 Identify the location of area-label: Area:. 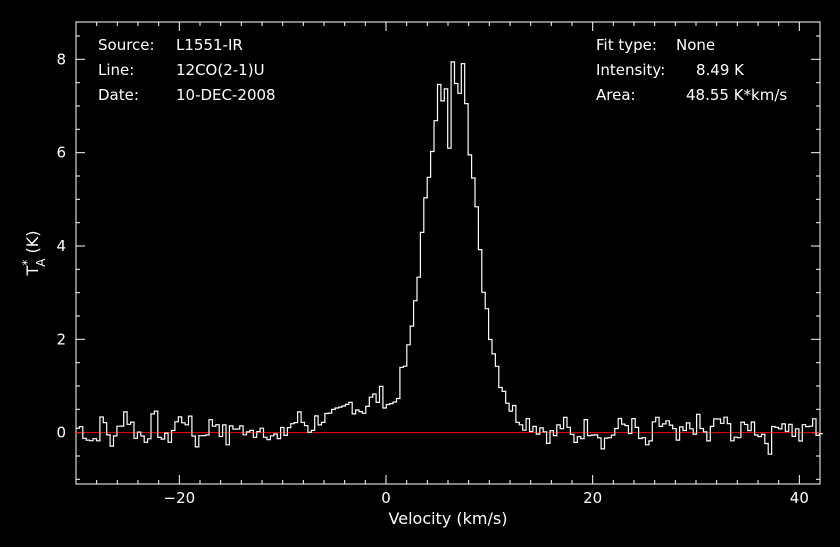
(616, 95).